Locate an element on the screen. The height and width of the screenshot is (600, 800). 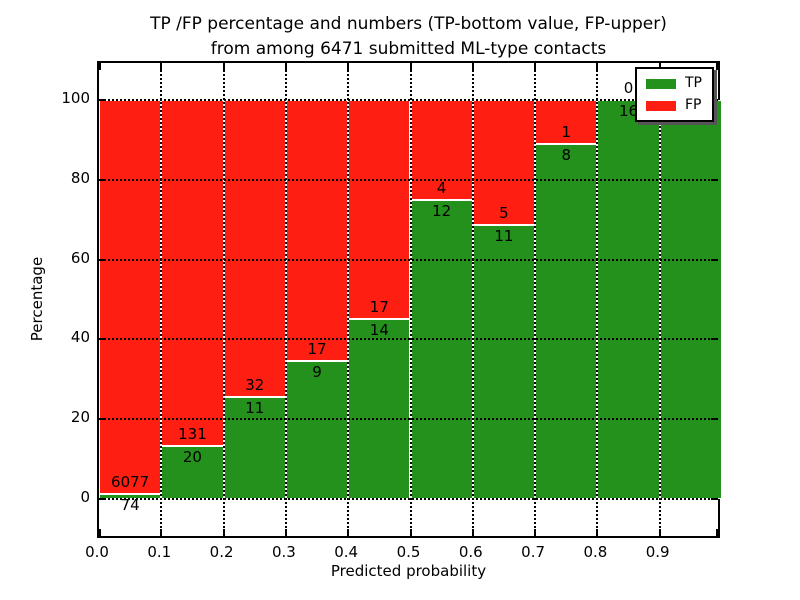
y-tick-label: 60 is located at coordinates (80, 257).